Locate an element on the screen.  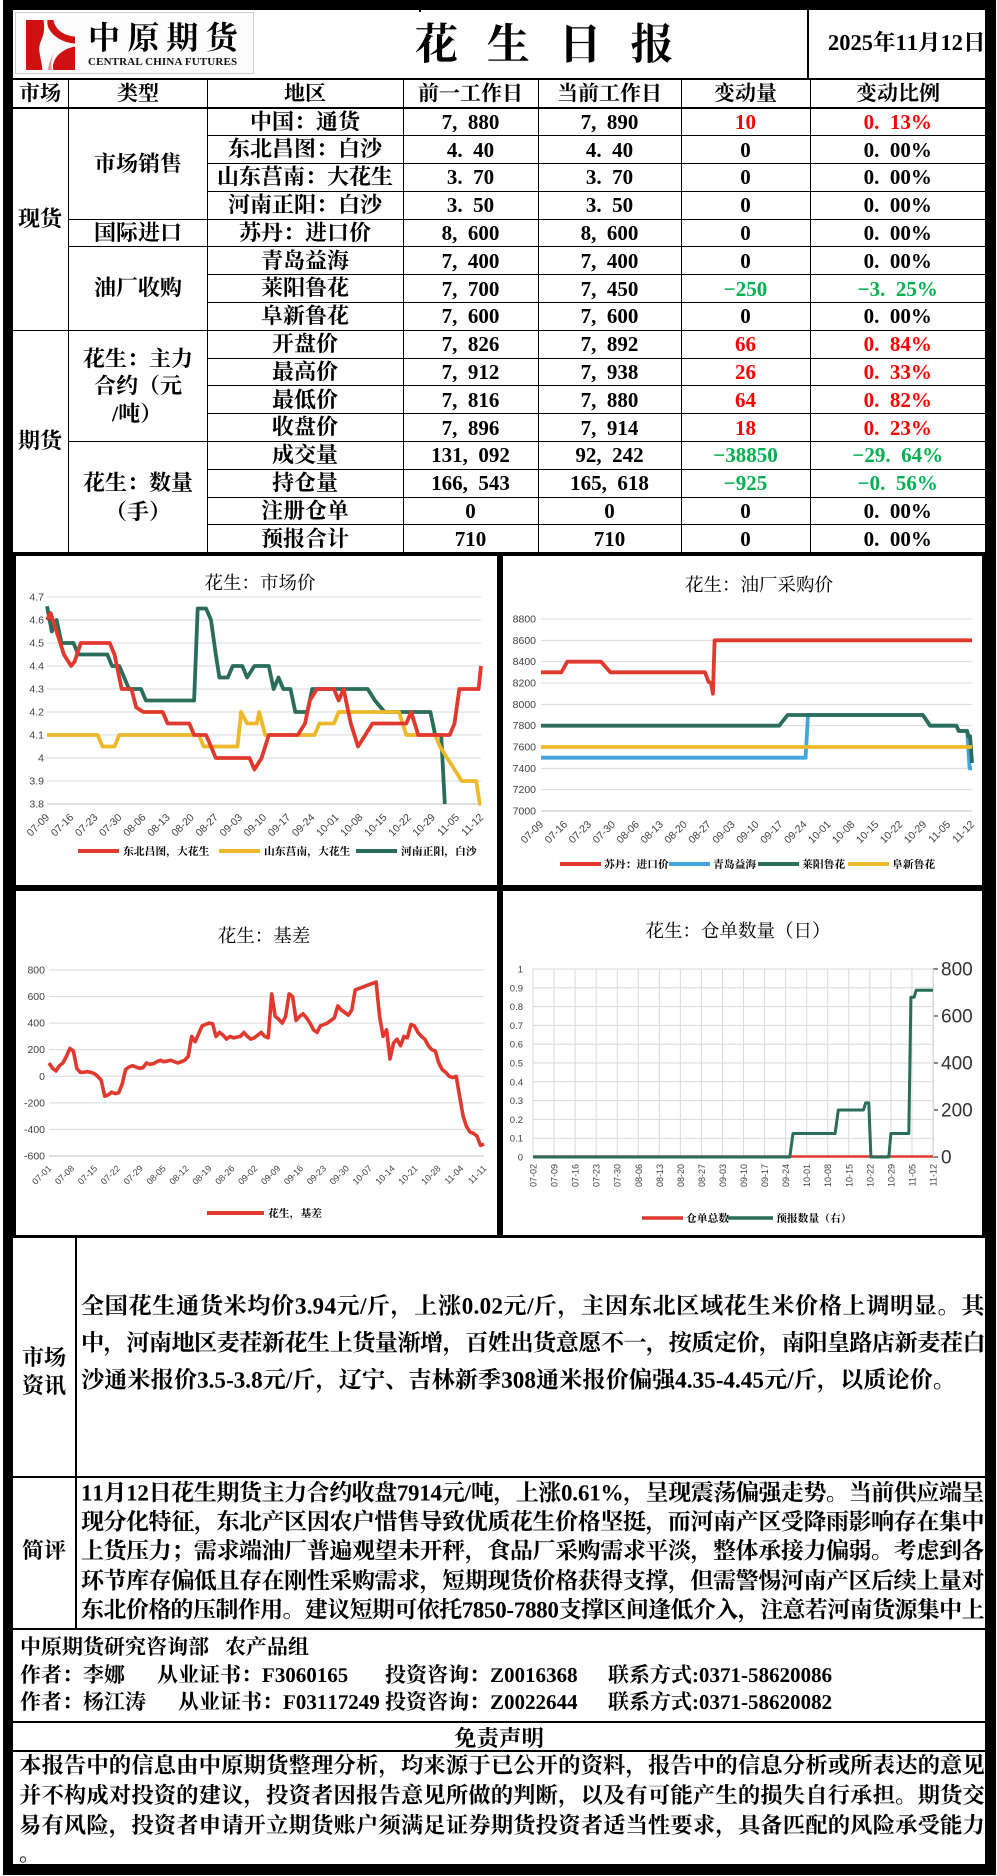
svg-text: 07-08 is located at coordinates (64, 1174).